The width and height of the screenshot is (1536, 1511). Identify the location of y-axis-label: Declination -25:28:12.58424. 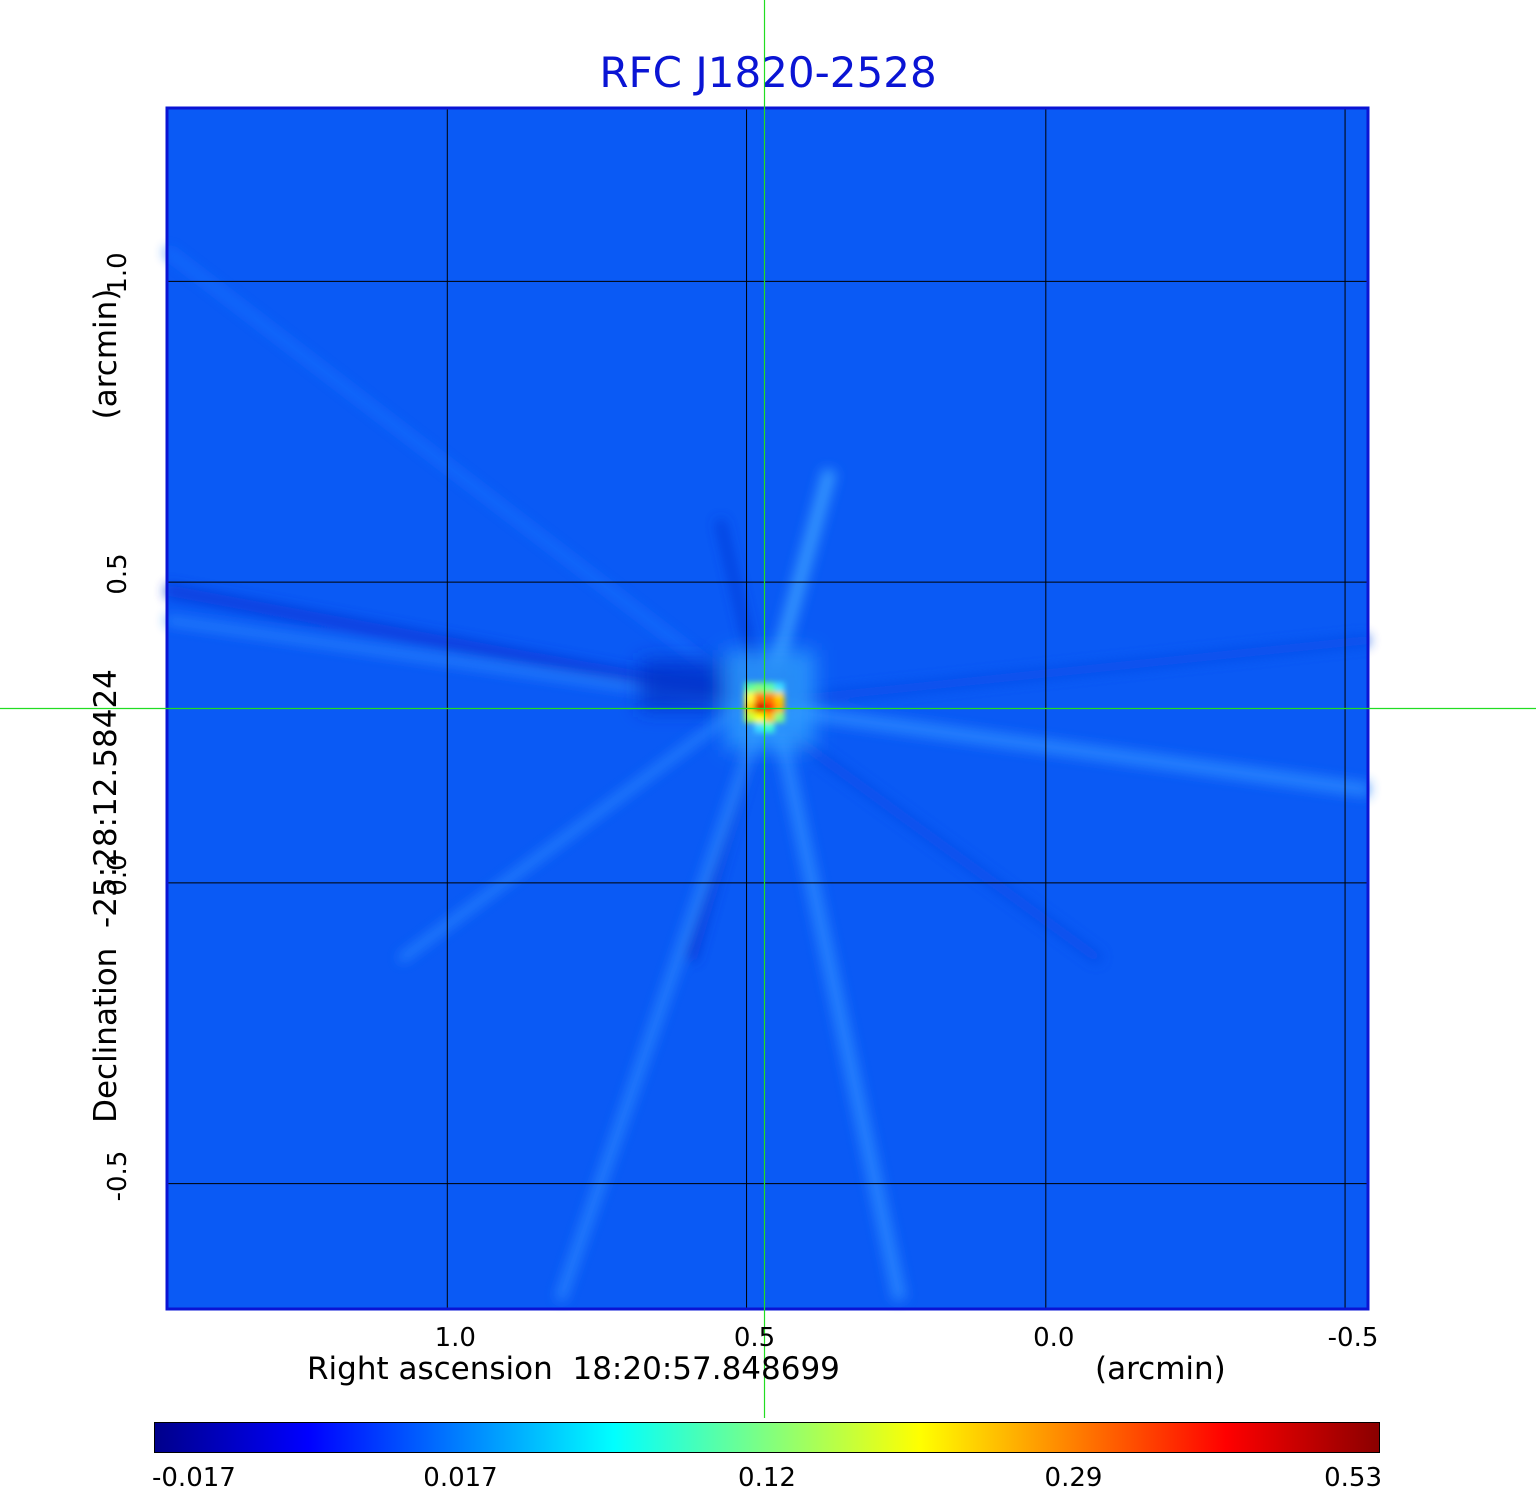
(106, 896).